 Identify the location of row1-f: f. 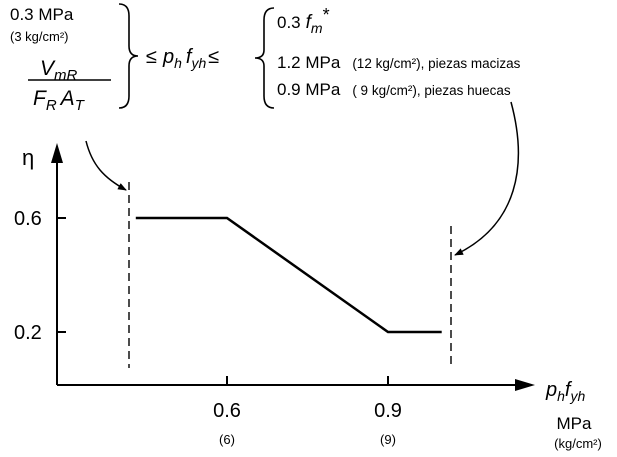
(309, 22).